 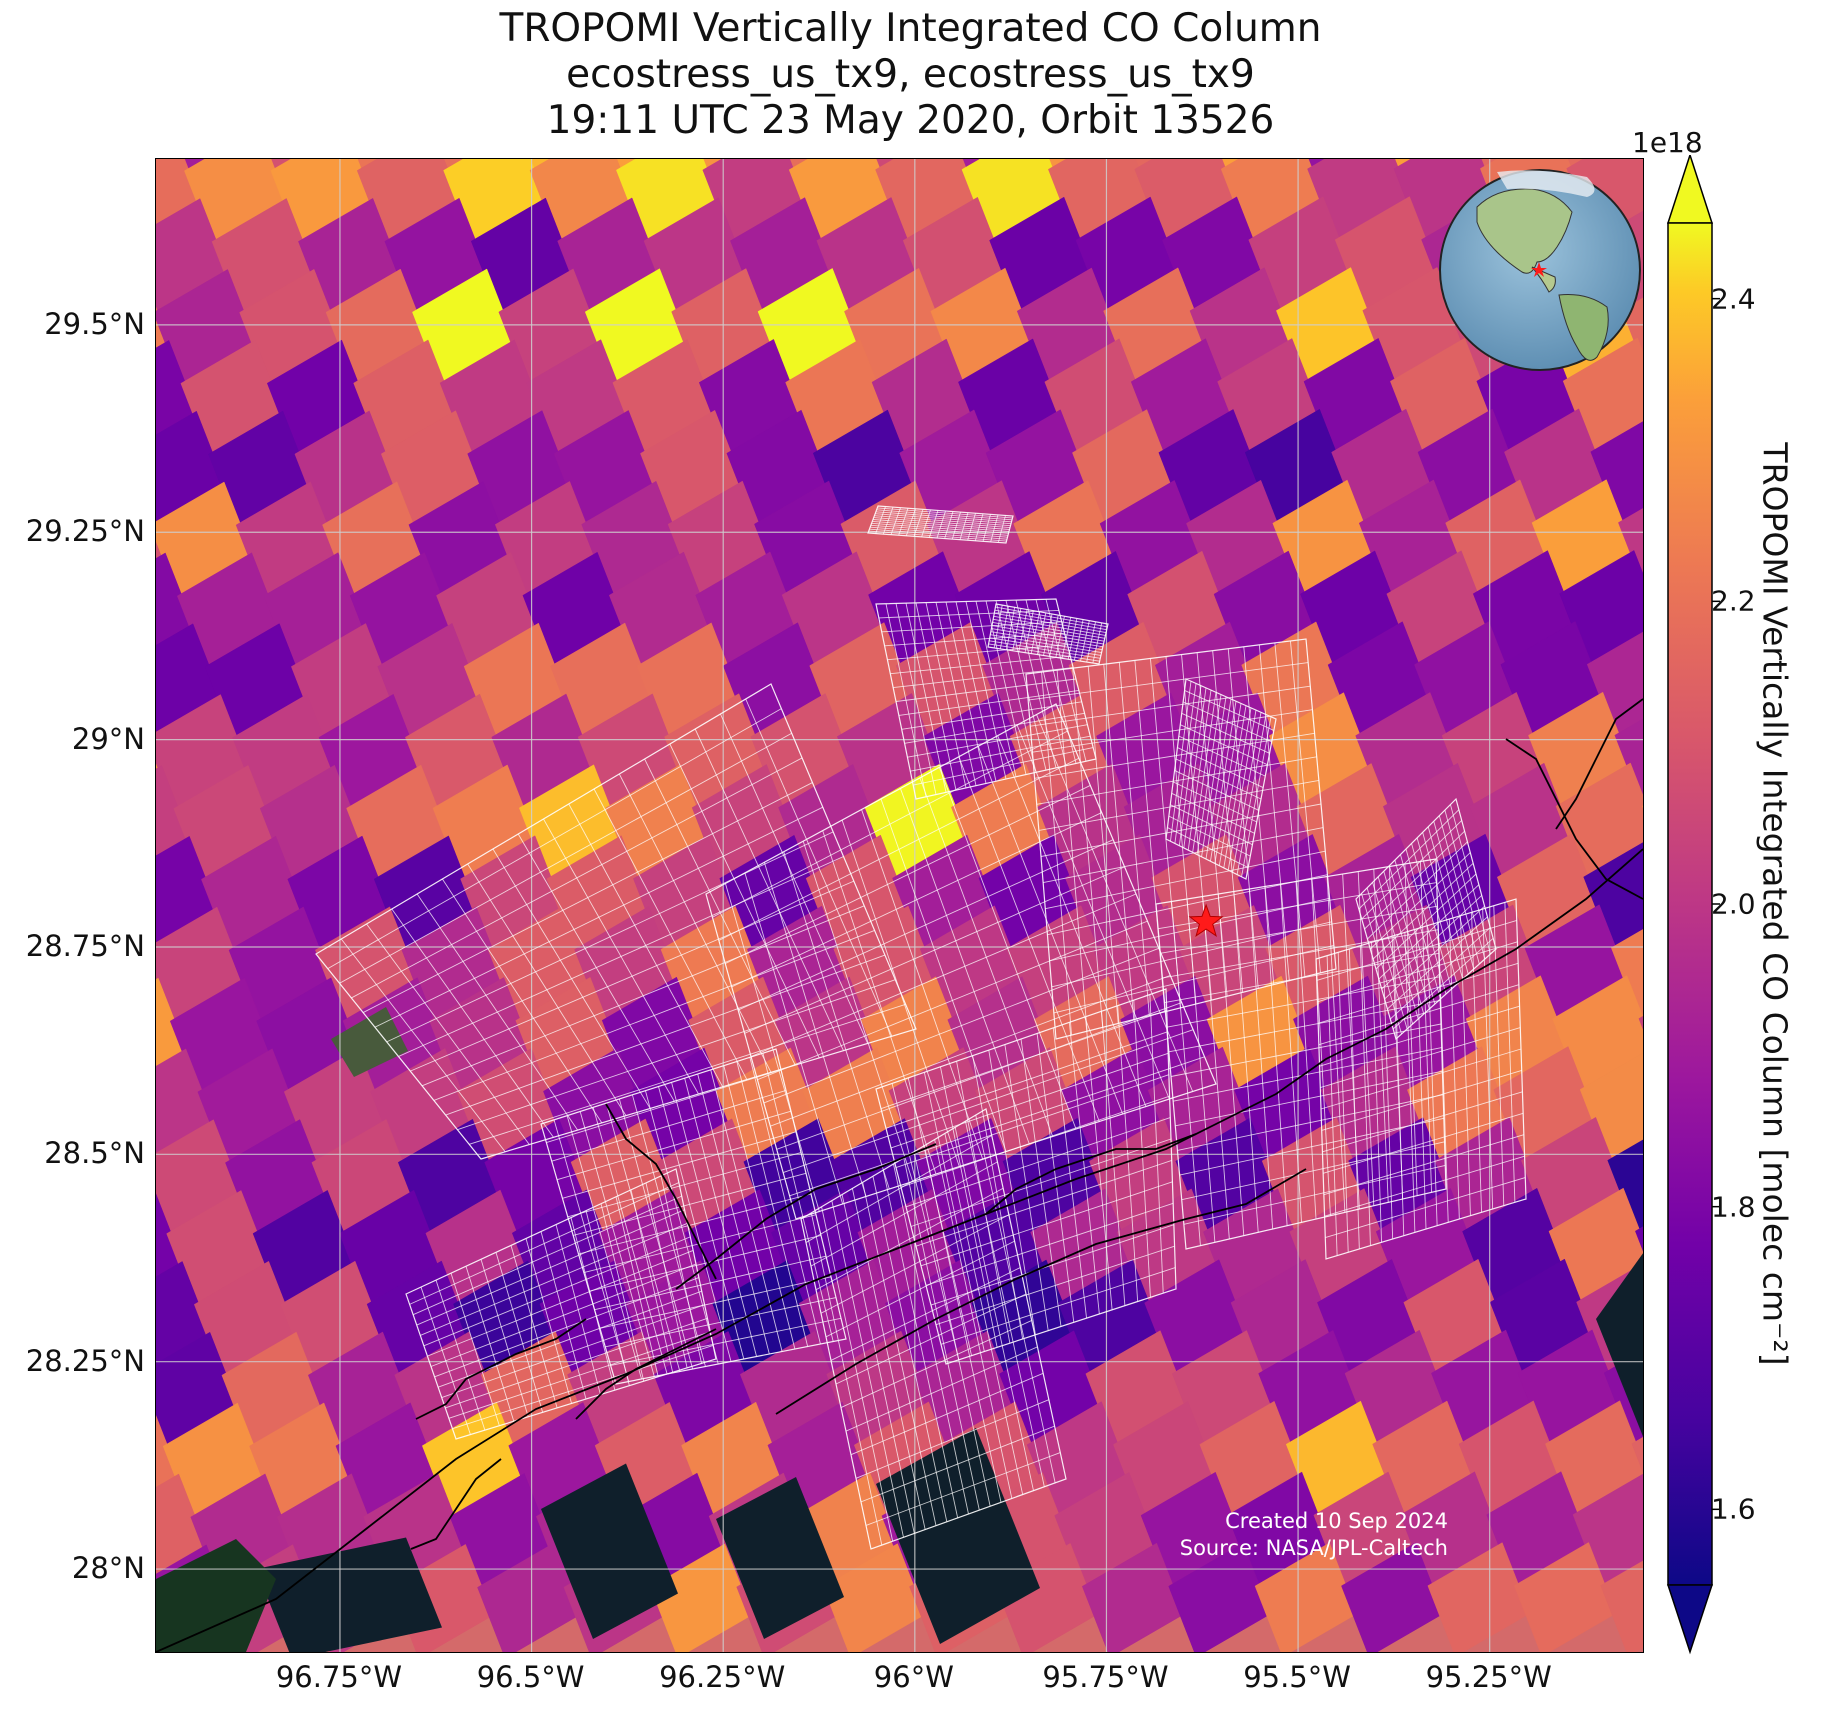 I want to click on land-imagery-patch, so click(x=369, y=1042).